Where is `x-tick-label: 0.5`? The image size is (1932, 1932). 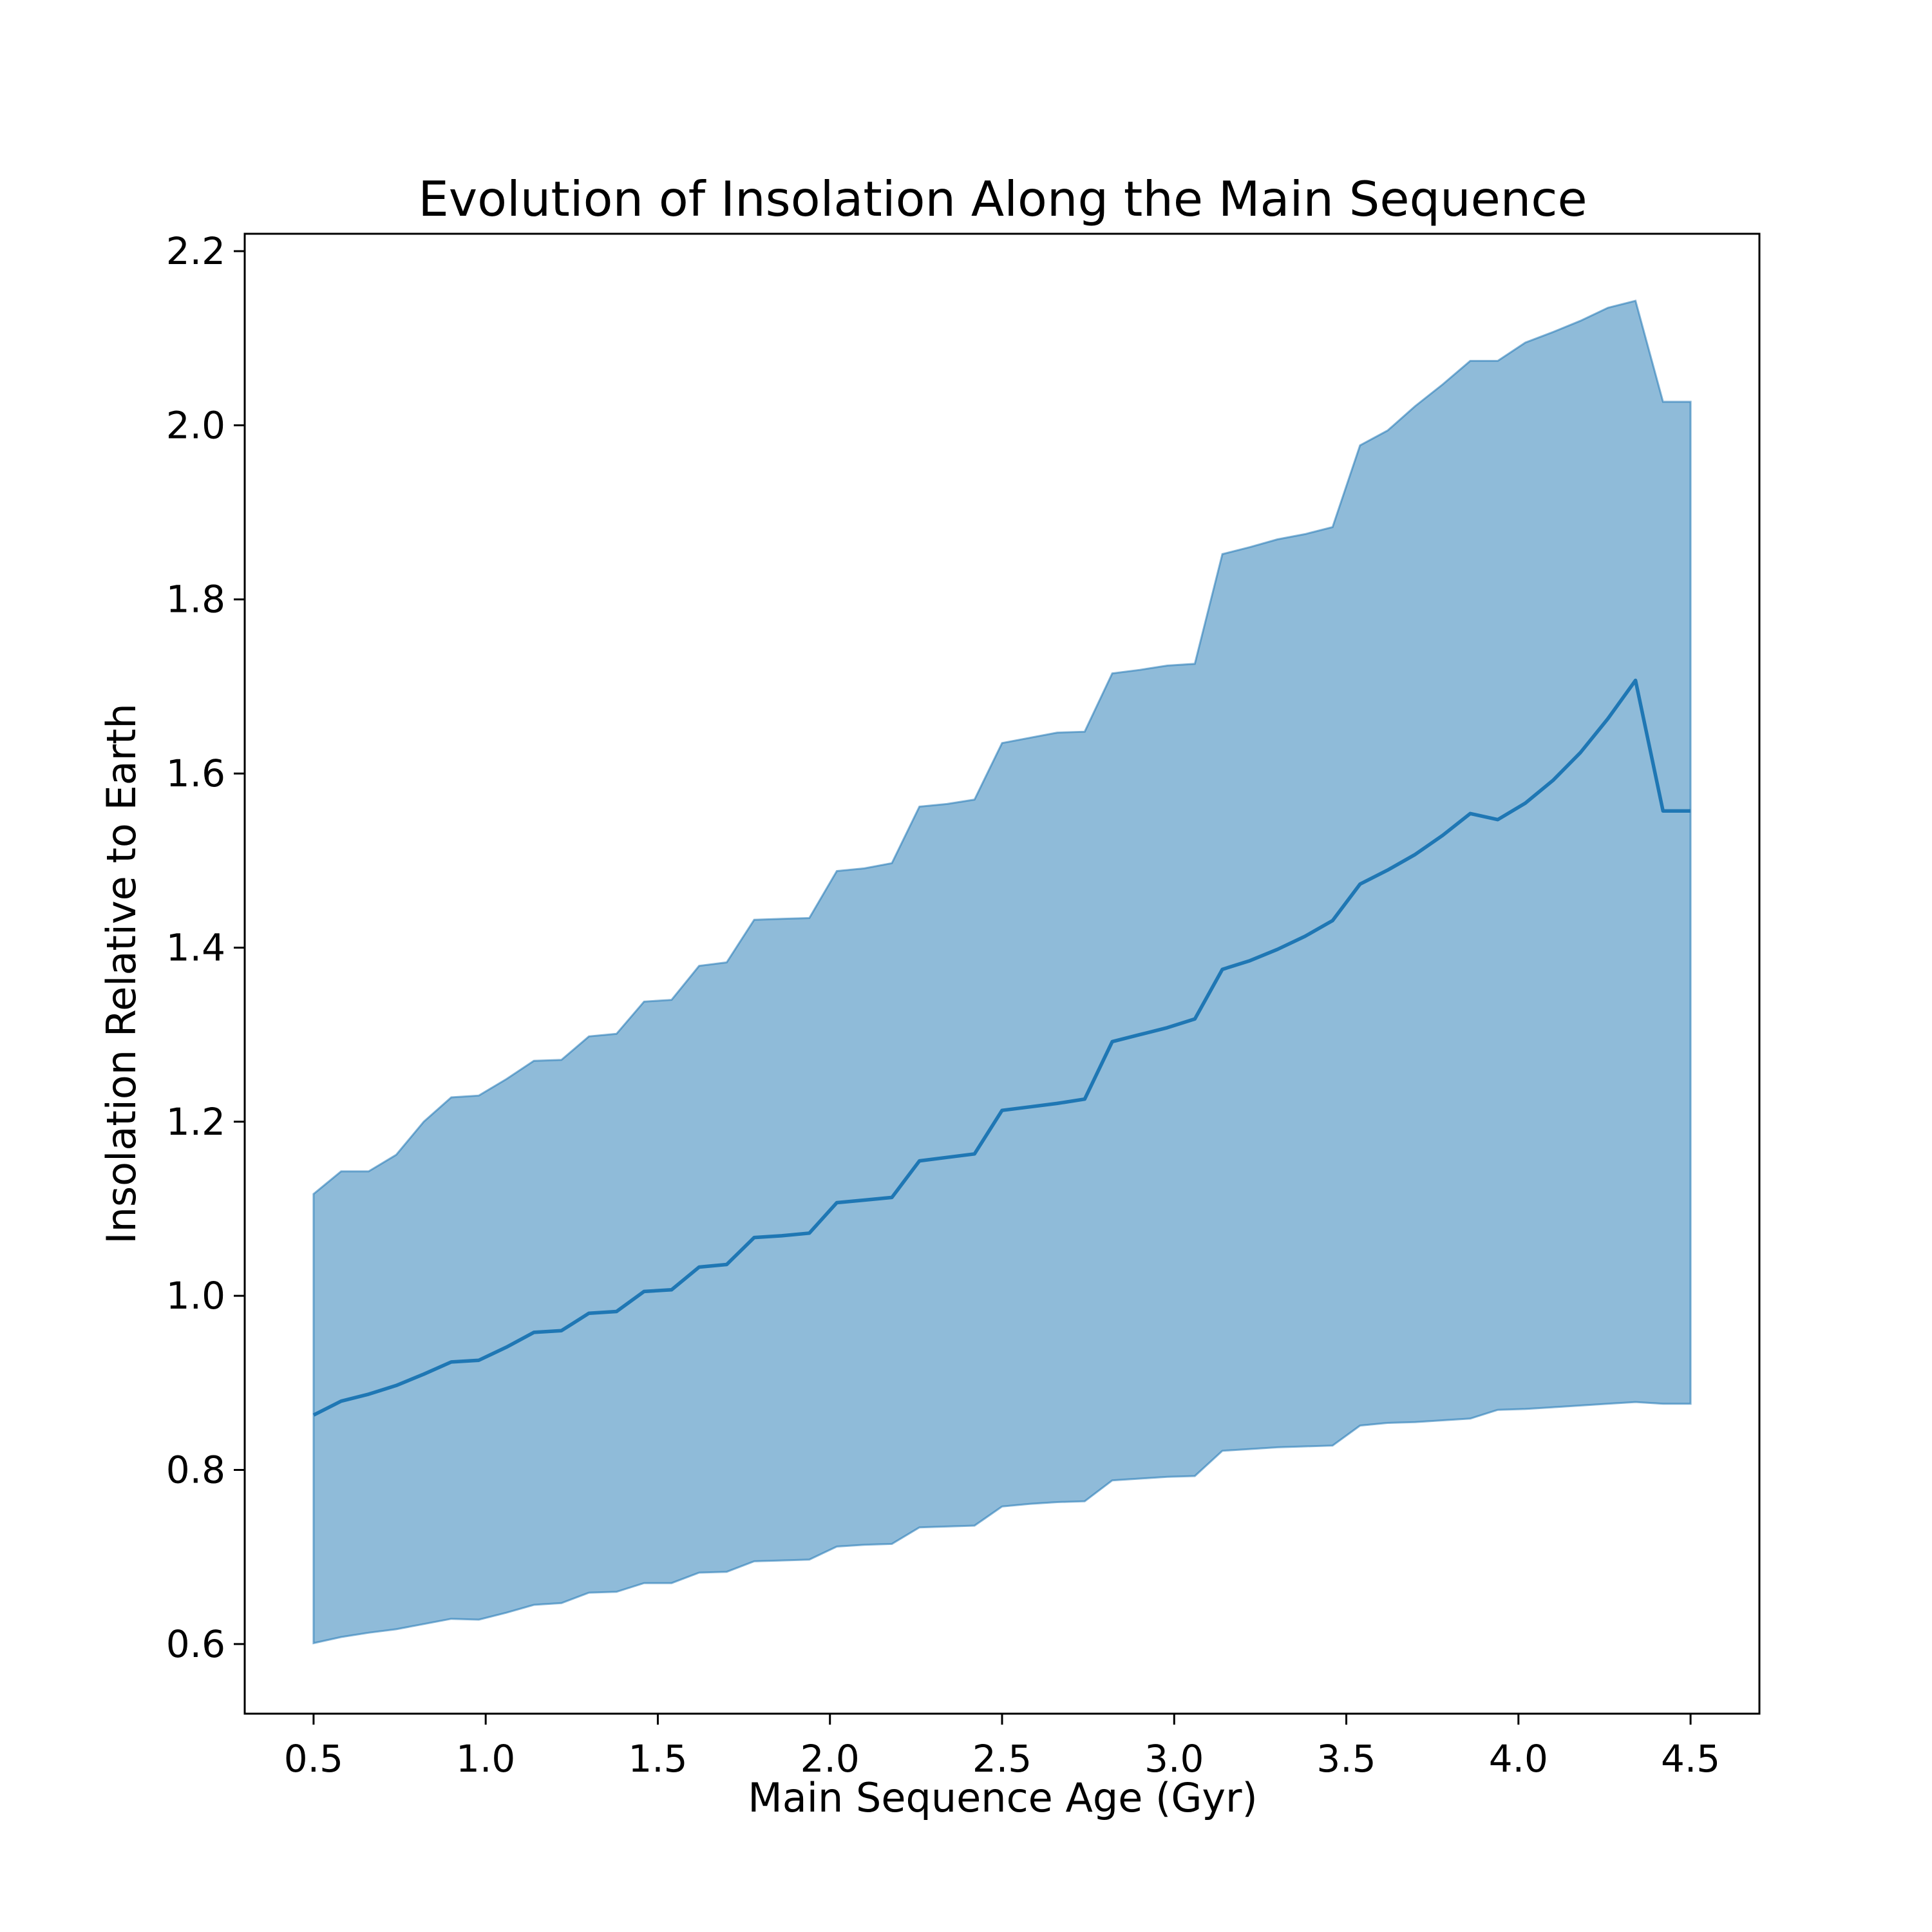
x-tick-label: 0.5 is located at coordinates (313, 1759).